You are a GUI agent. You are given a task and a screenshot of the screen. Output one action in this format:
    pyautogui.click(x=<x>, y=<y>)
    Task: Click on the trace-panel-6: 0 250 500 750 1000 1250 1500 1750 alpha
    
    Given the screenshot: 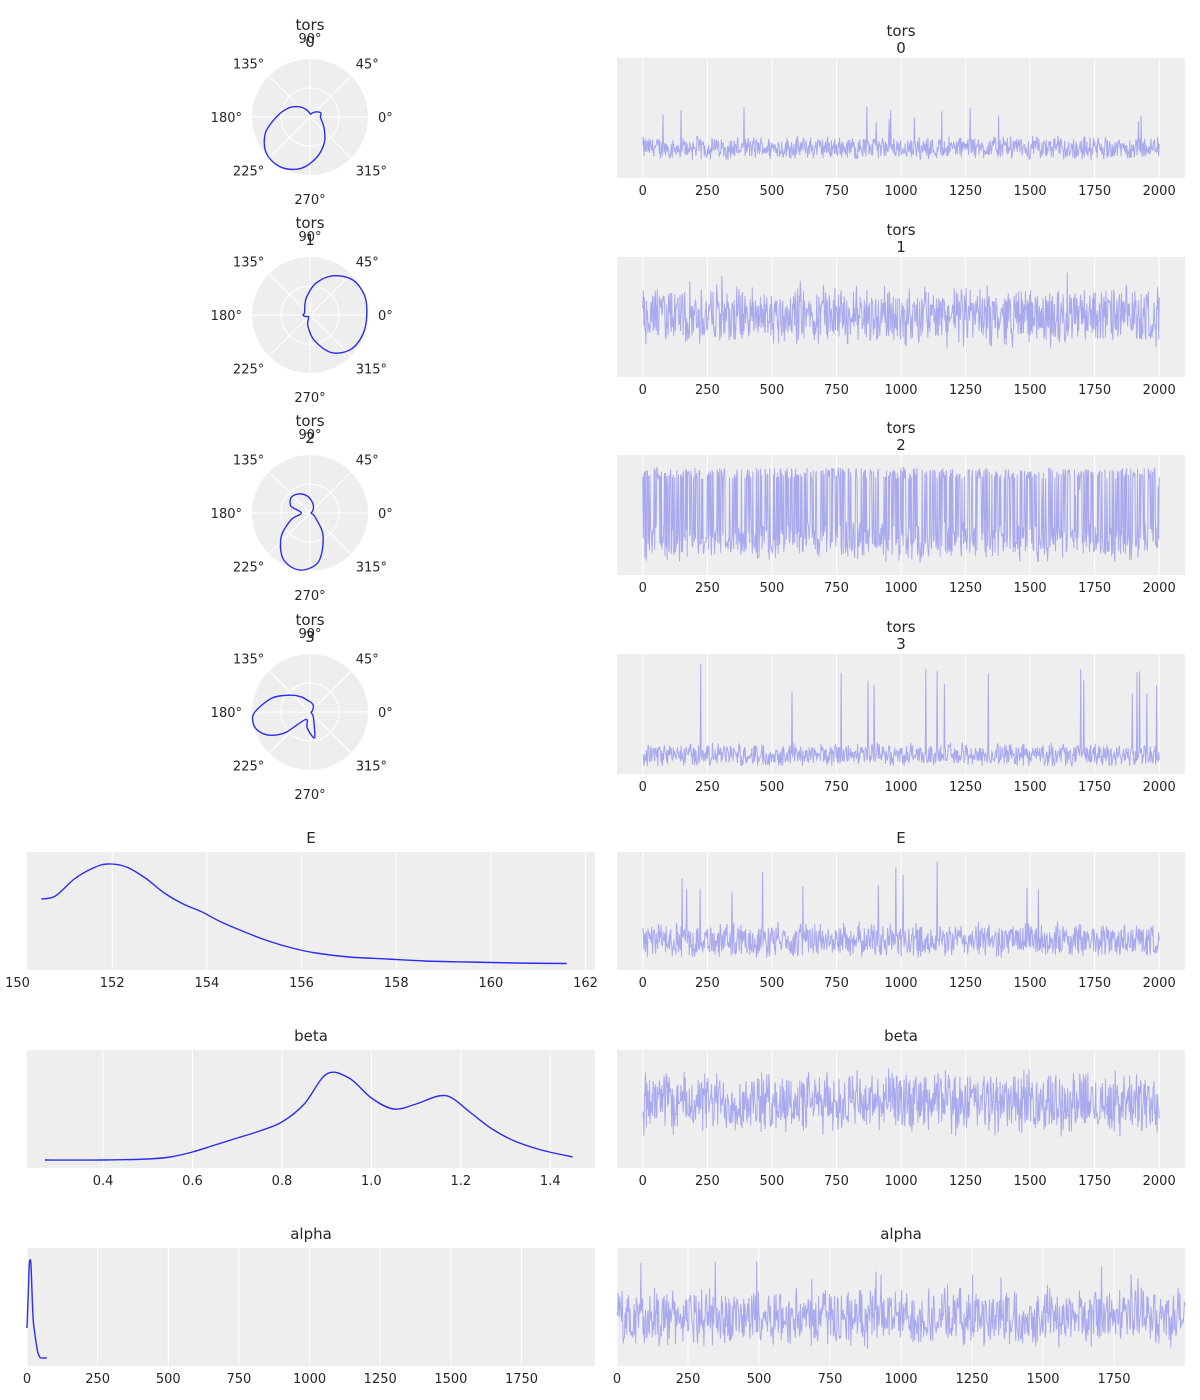 What is the action you would take?
    pyautogui.click(x=899, y=1306)
    